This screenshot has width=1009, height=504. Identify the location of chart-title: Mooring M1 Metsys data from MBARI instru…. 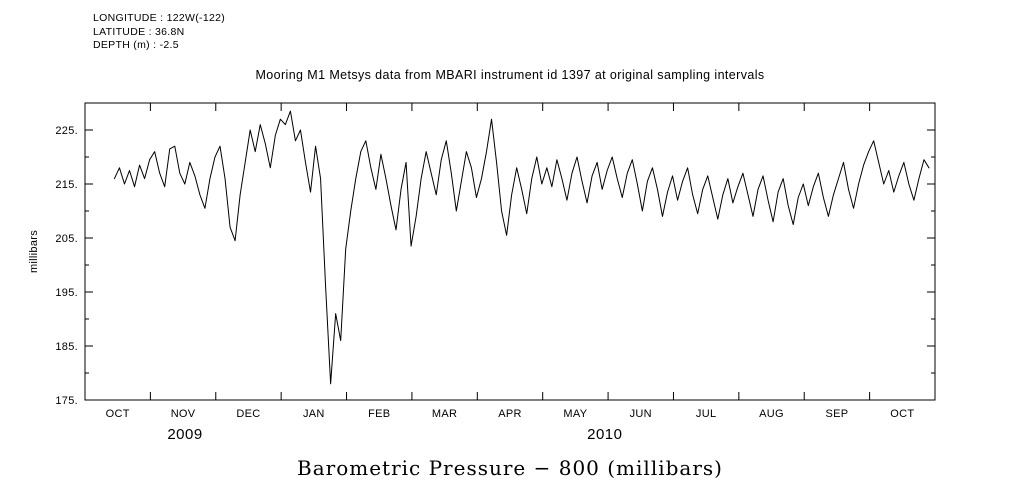
(509, 75).